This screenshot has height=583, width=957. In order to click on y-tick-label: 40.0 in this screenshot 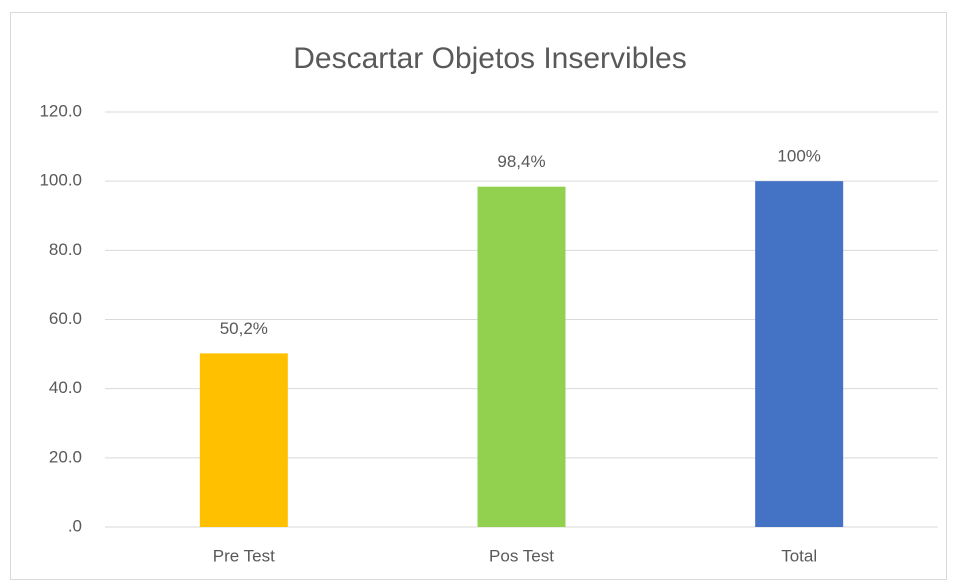, I will do `click(65, 387)`.